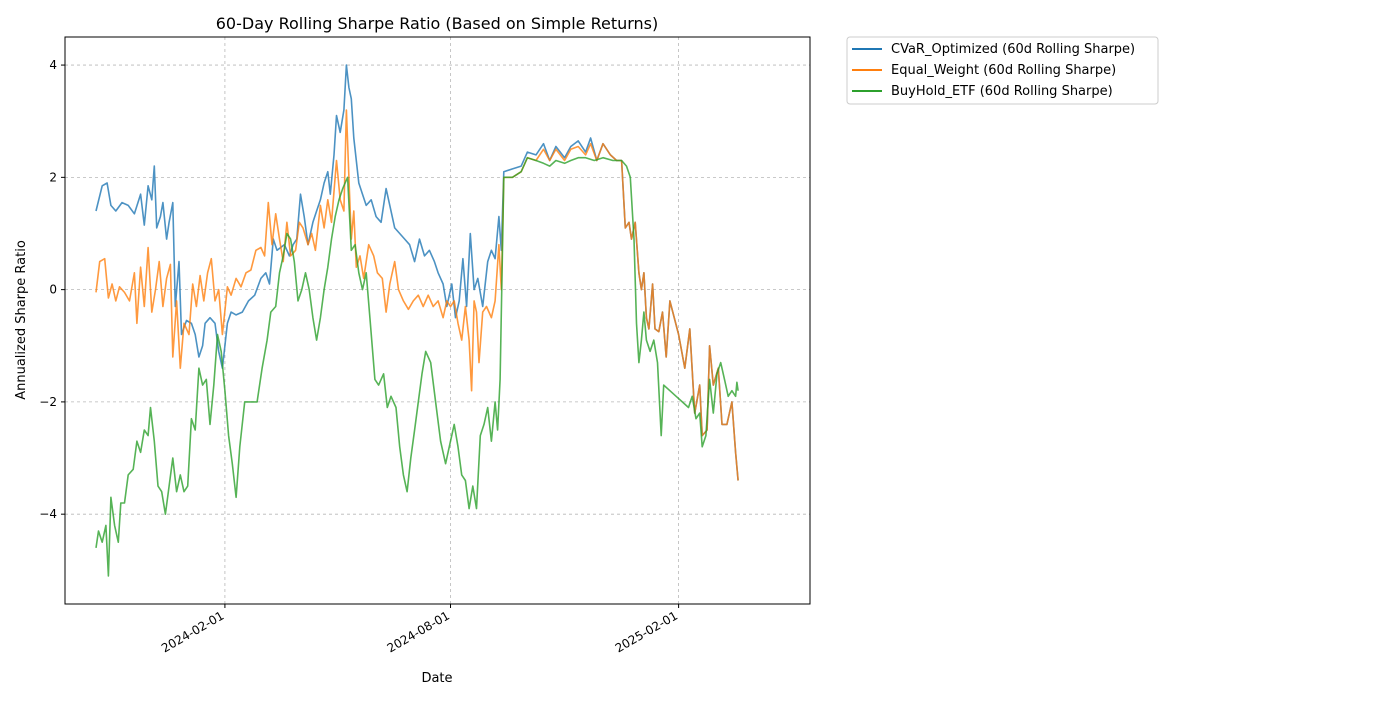  I want to click on legend-frame, so click(1002, 70).